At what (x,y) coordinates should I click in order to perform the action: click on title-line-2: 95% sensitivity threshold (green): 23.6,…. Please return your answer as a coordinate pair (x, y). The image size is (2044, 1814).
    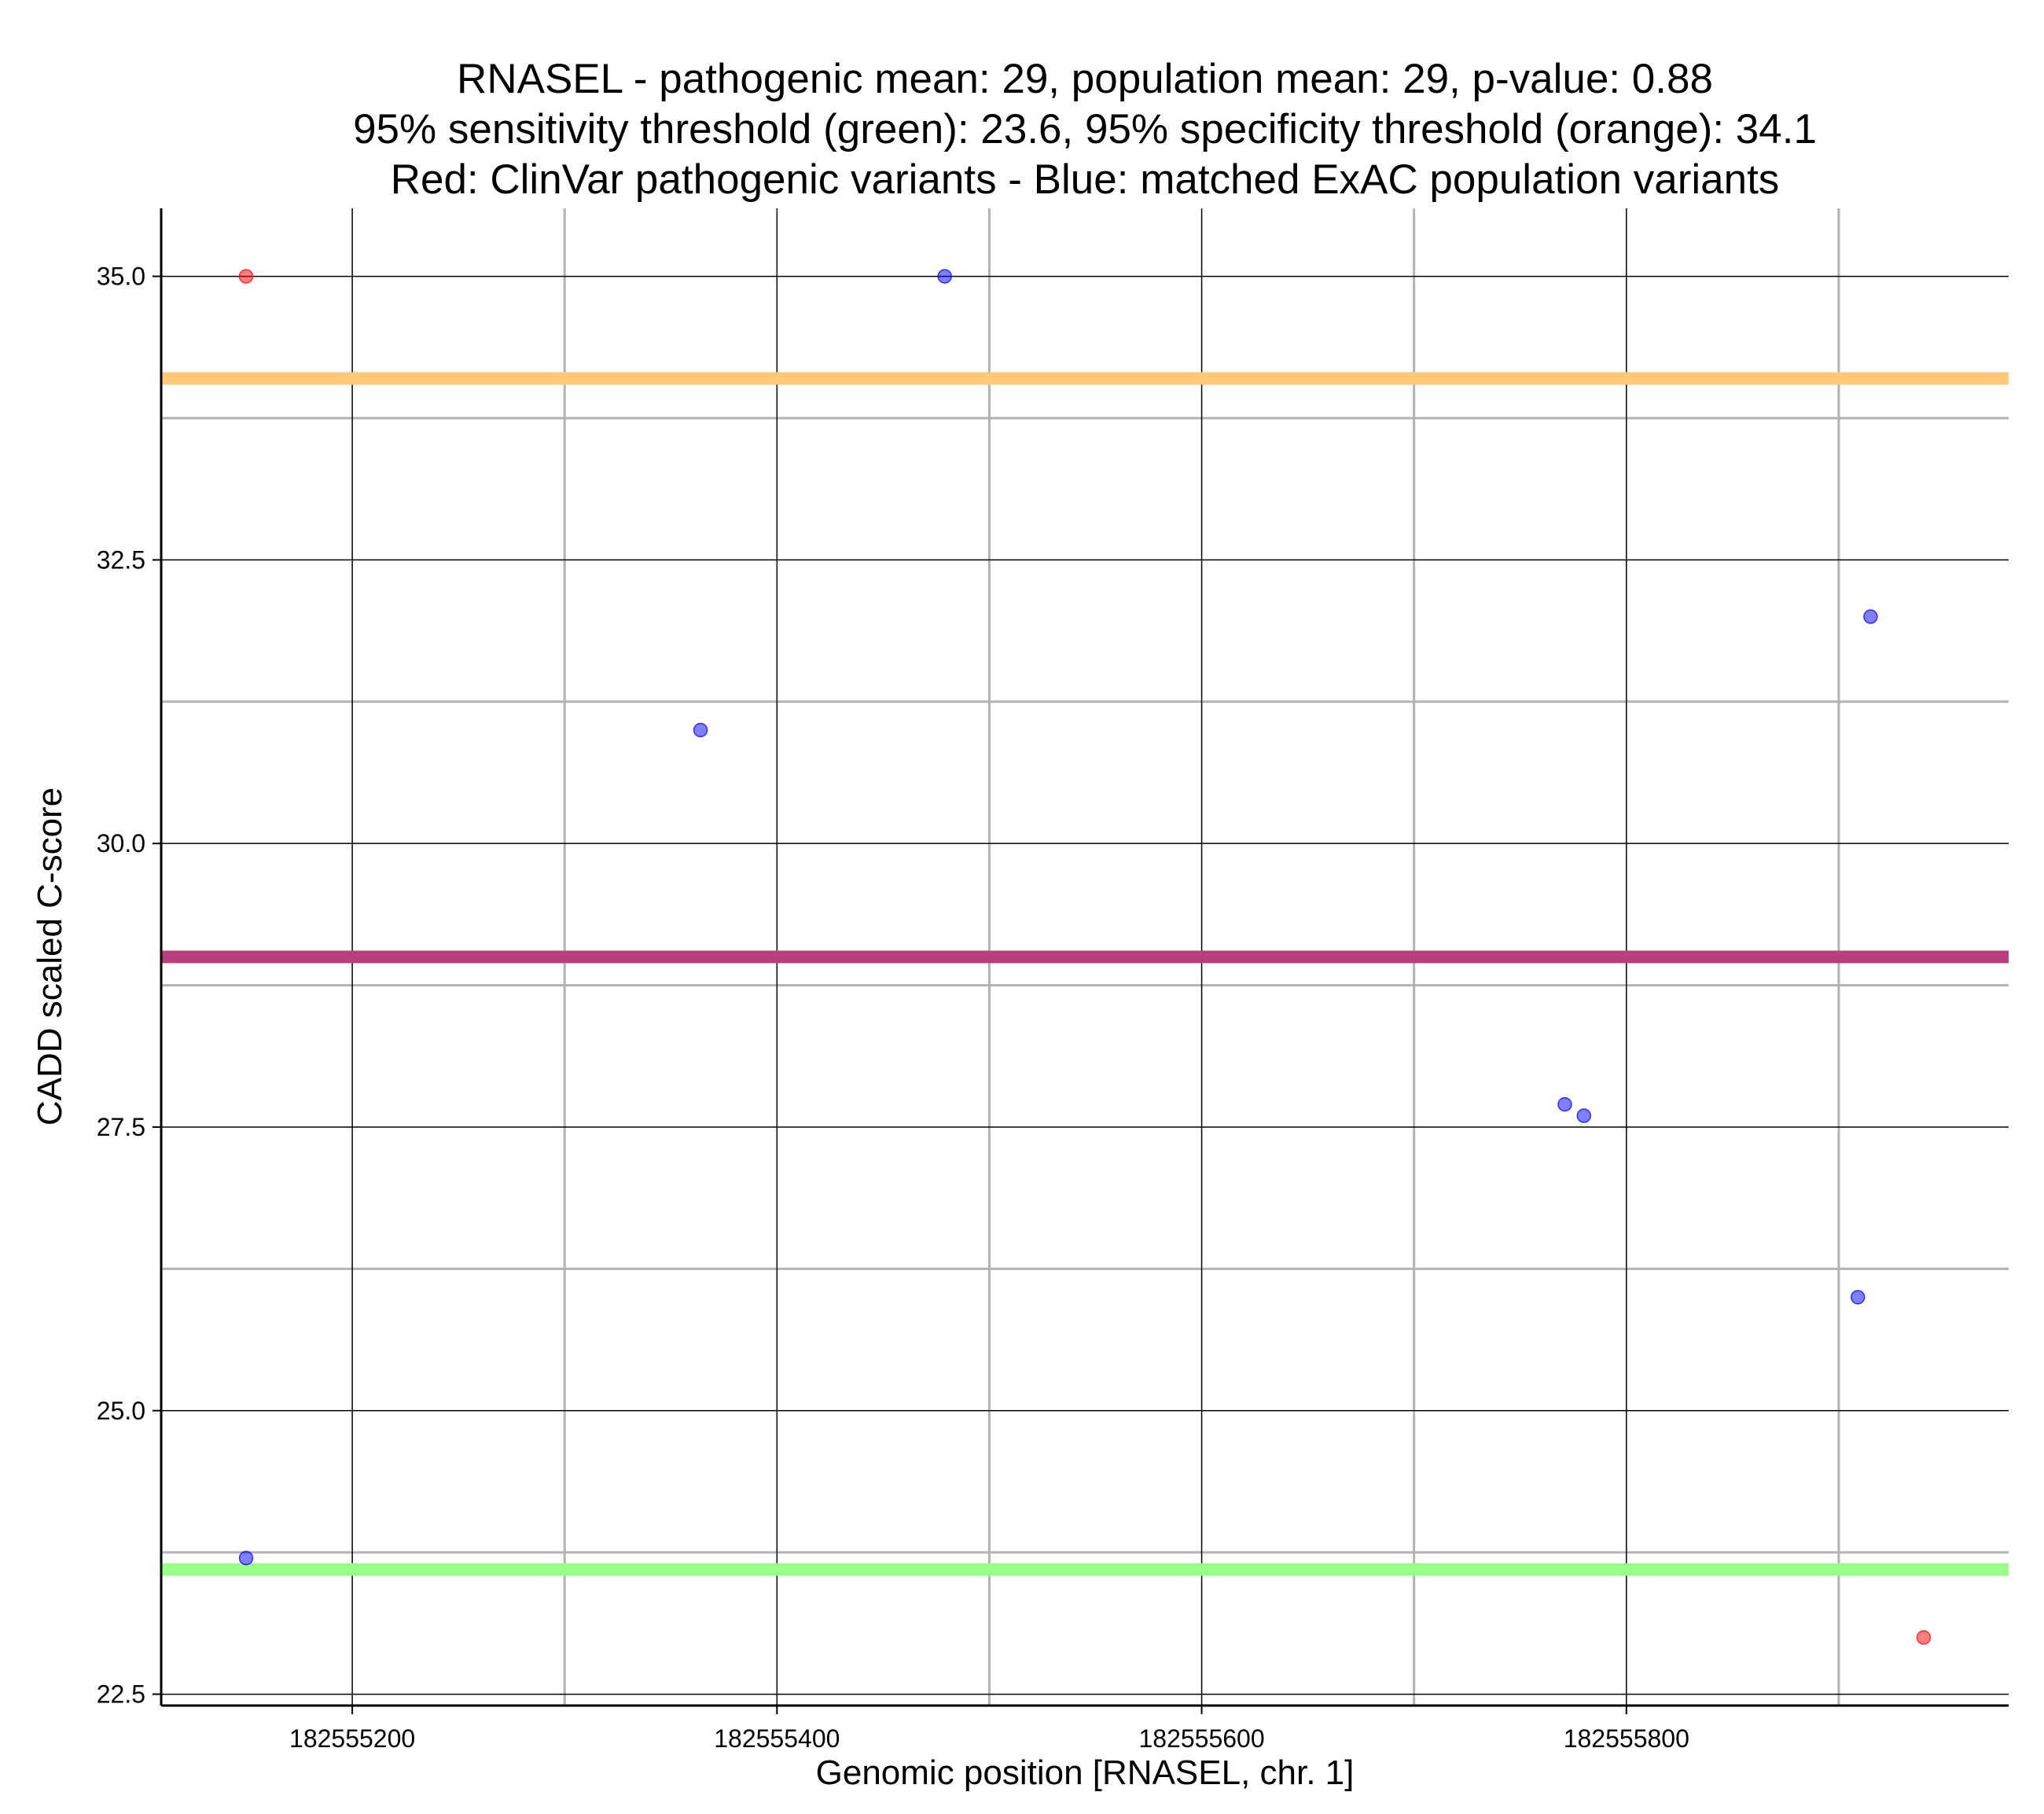
    Looking at the image, I should click on (1085, 129).